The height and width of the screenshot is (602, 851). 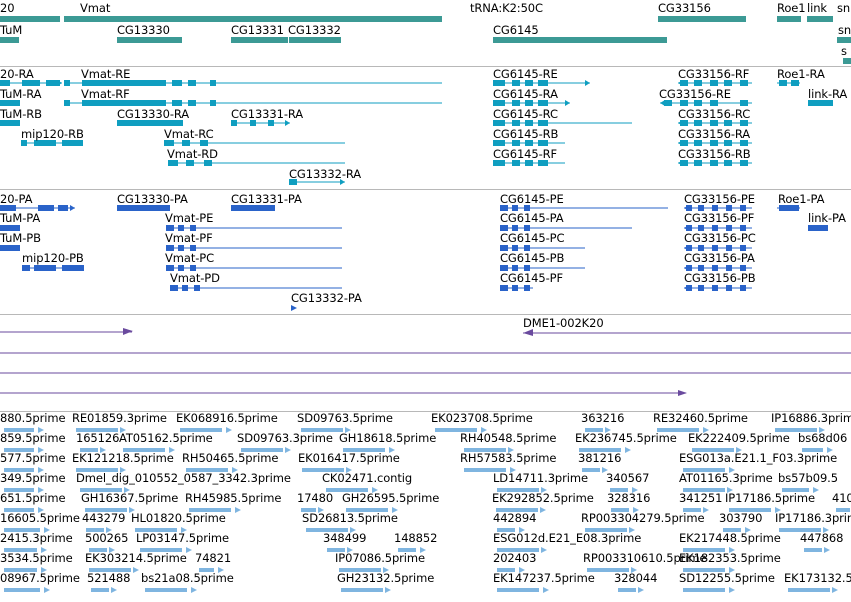 What do you see at coordinates (349, 458) in the screenshot?
I see `est-label: EK016417.5prime` at bounding box center [349, 458].